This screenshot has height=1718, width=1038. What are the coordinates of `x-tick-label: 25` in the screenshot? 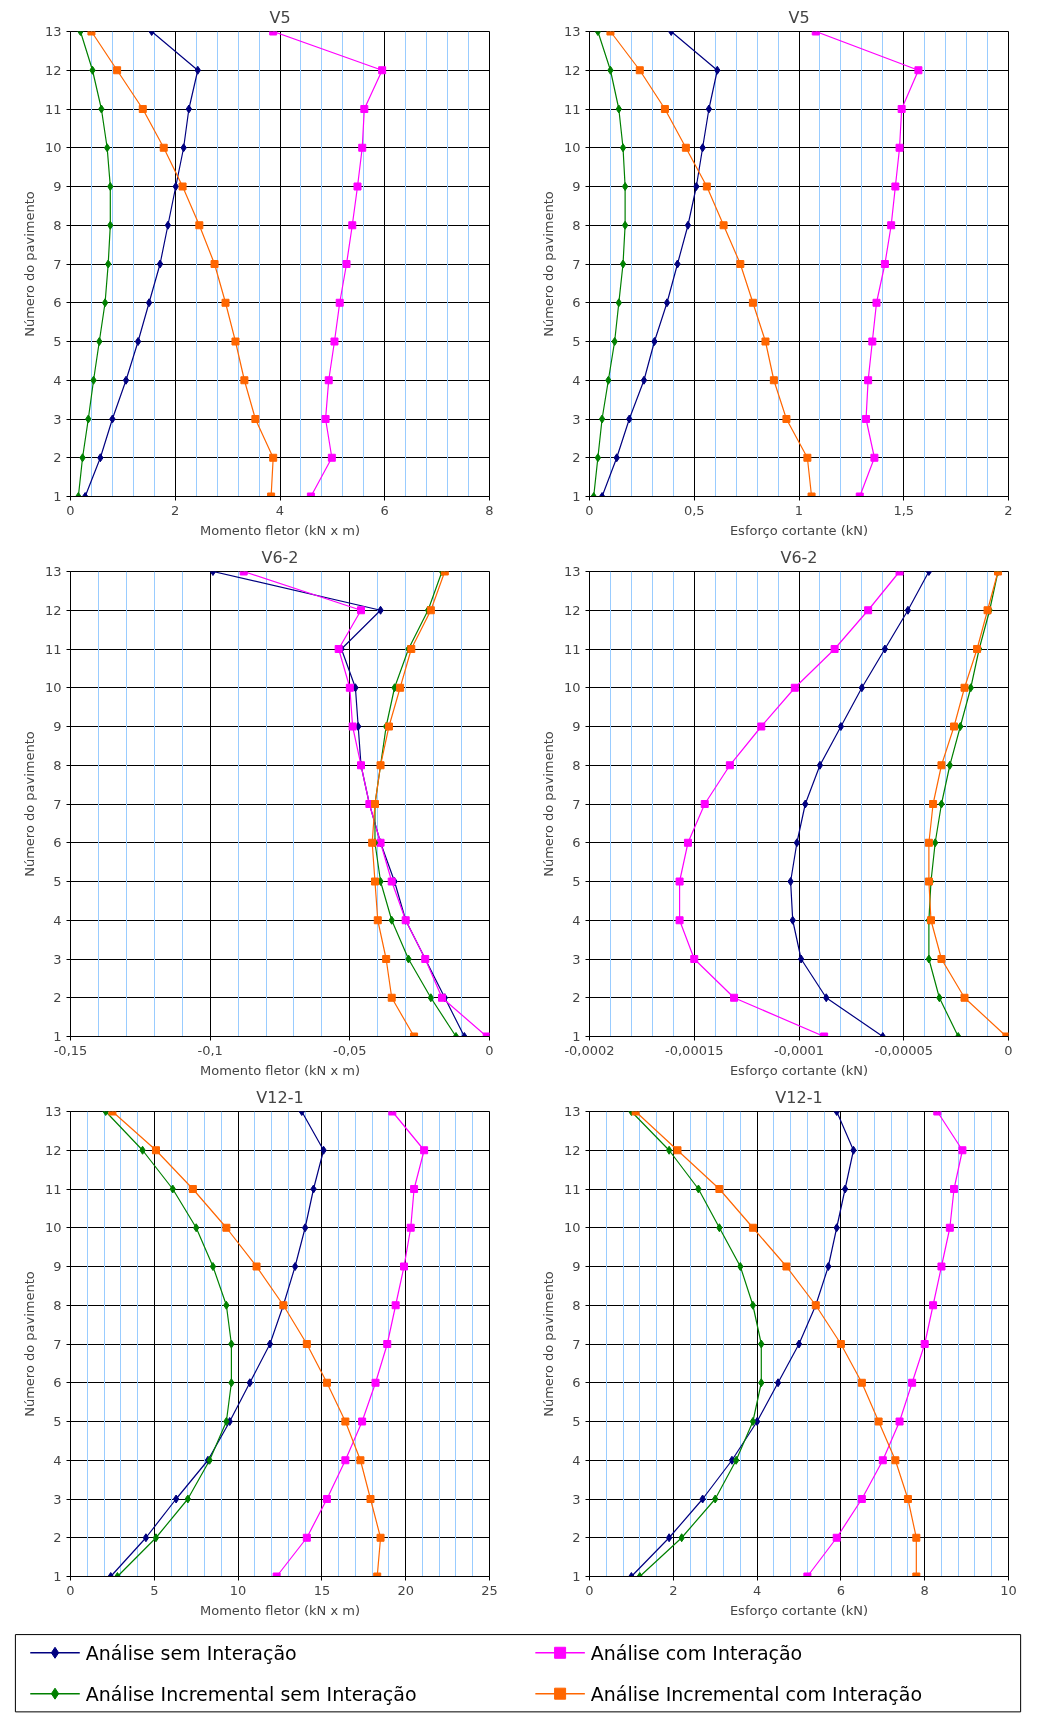 It's located at (489, 1590).